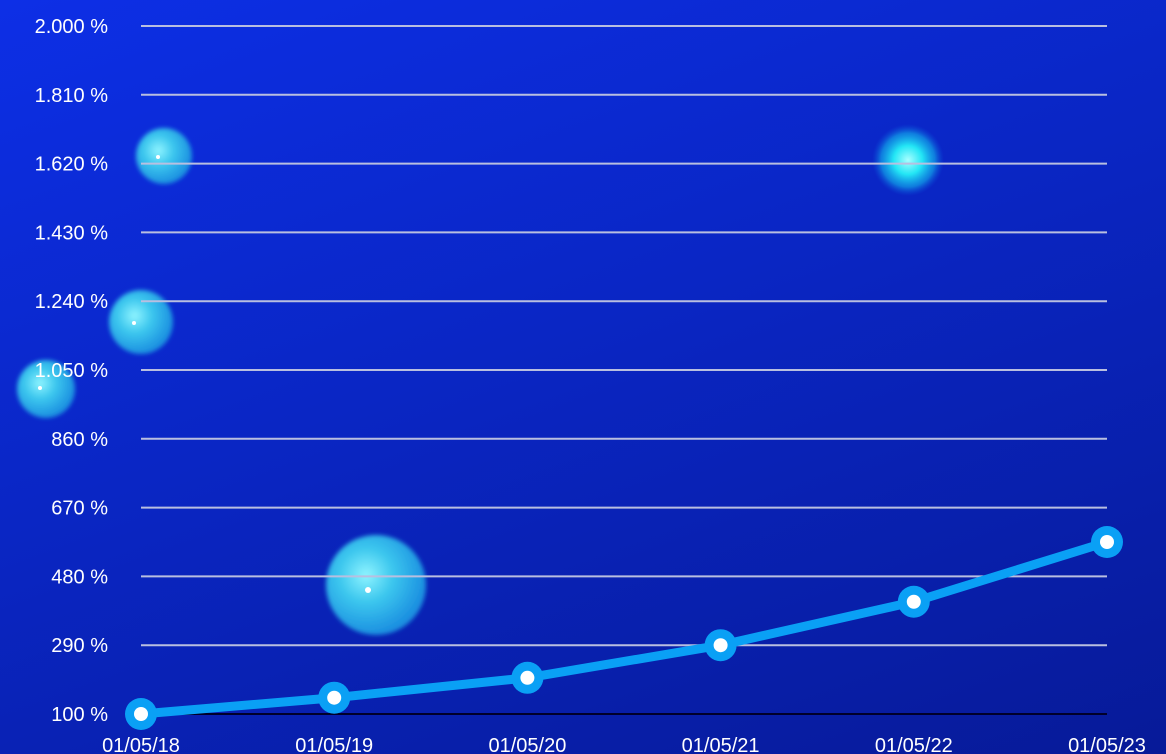 Image resolution: width=1166 pixels, height=754 pixels. I want to click on y-tick-label: 1.620 %, so click(72, 165).